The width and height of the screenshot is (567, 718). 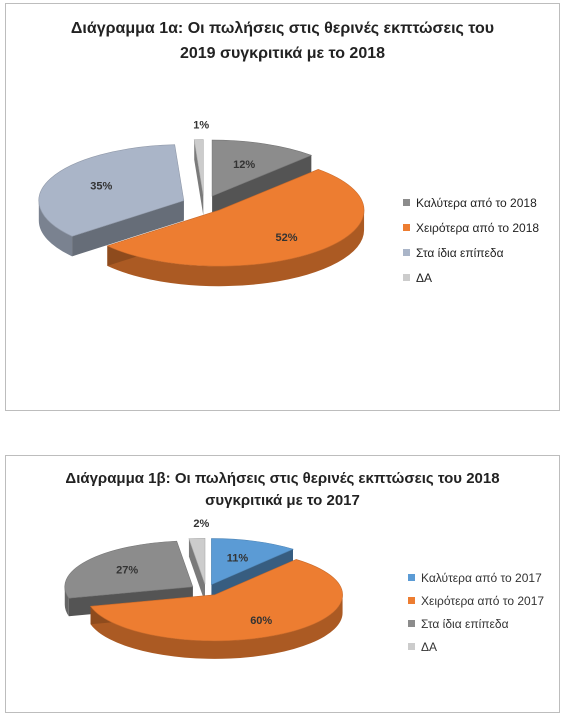 I want to click on pie-label-na: 2%, so click(x=201, y=524).